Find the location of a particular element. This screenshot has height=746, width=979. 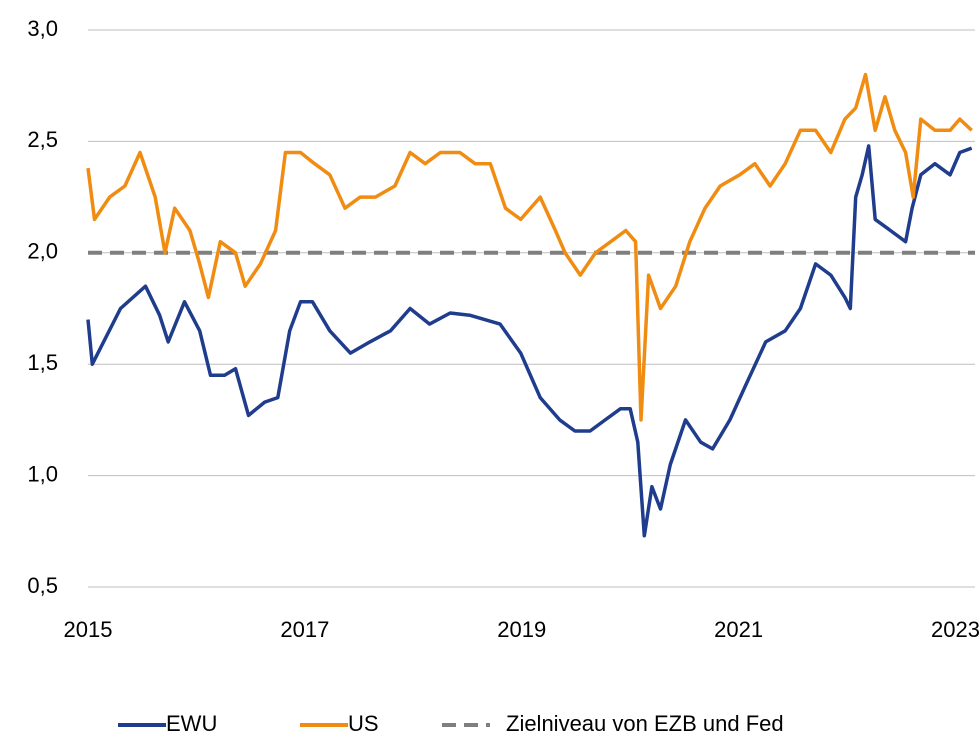

y-tick-label: 1,5 is located at coordinates (42, 362).